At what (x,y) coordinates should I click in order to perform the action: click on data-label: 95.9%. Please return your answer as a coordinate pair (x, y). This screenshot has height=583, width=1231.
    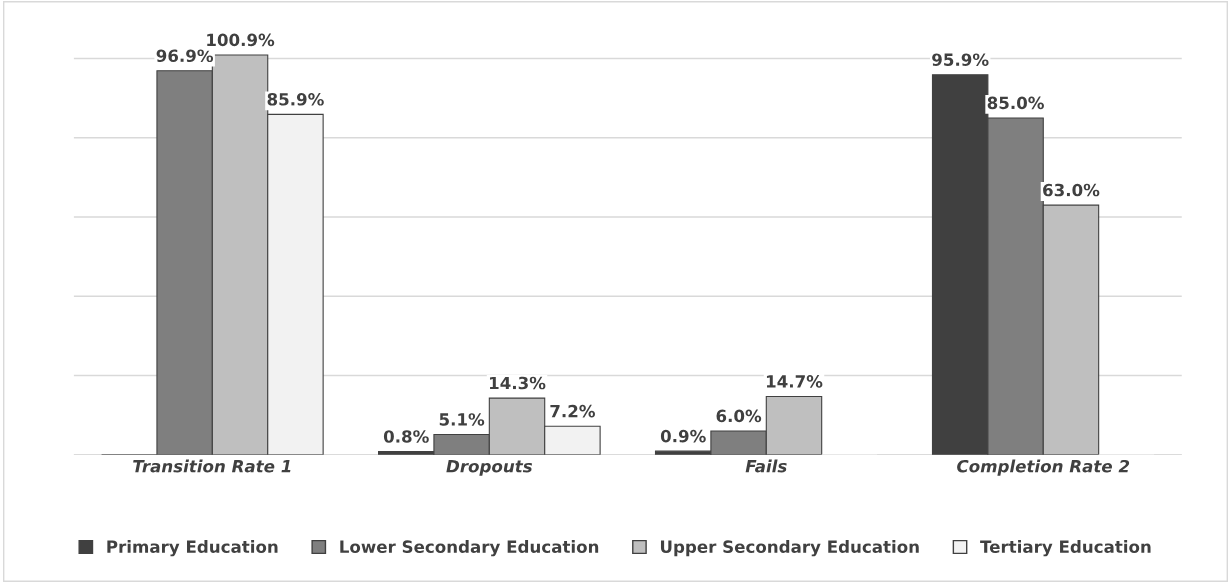
    Looking at the image, I should click on (960, 59).